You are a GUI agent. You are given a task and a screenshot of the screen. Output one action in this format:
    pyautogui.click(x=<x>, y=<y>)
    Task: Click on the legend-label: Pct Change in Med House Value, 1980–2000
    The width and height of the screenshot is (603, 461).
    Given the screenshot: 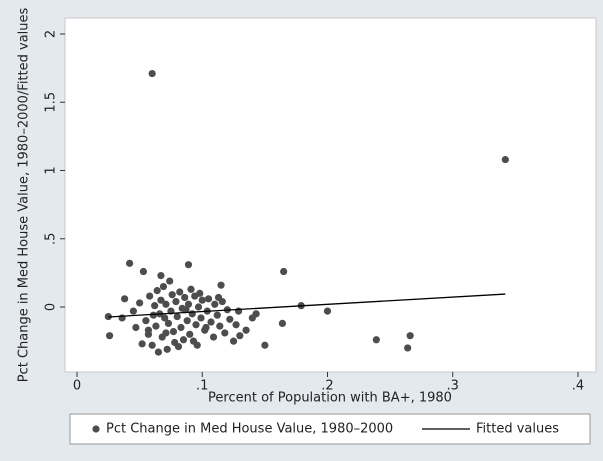 What is the action you would take?
    pyautogui.click(x=249, y=429)
    